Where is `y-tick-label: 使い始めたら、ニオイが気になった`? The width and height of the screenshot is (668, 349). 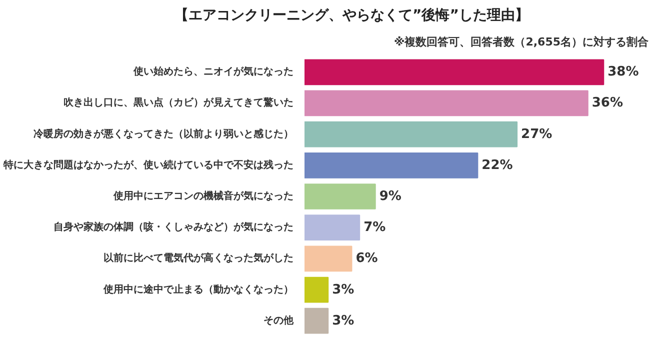 y-tick-label: 使い始めたら、ニオイが気になった is located at coordinates (213, 72).